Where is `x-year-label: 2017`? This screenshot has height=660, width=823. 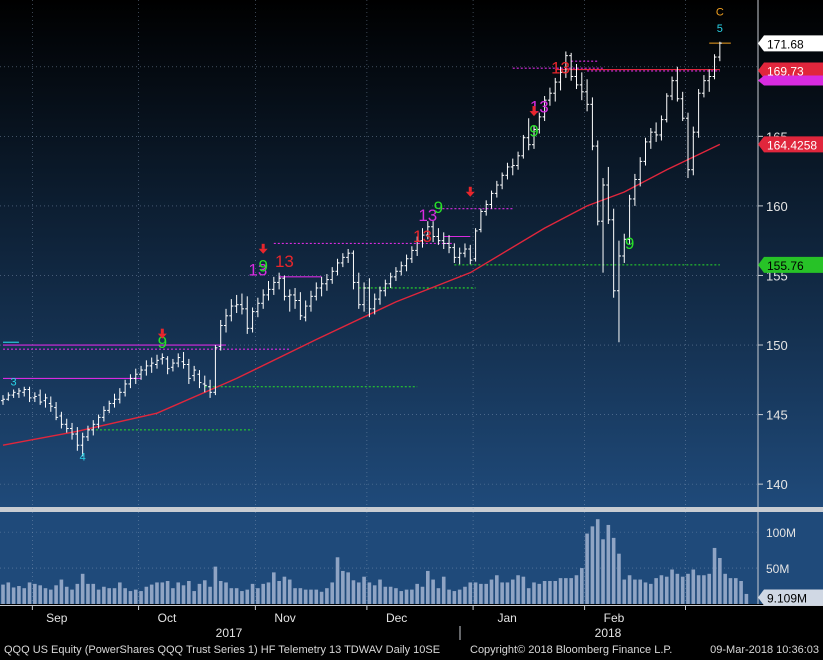
x-year-label: 2017 is located at coordinates (229, 633).